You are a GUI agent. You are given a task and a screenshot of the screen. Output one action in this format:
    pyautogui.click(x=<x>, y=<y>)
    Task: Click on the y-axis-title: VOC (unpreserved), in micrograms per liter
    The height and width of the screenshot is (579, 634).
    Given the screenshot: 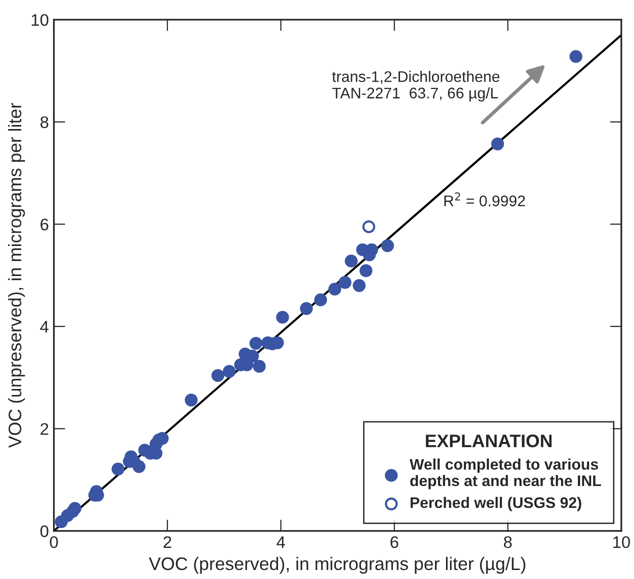 What is the action you would take?
    pyautogui.click(x=16, y=275)
    